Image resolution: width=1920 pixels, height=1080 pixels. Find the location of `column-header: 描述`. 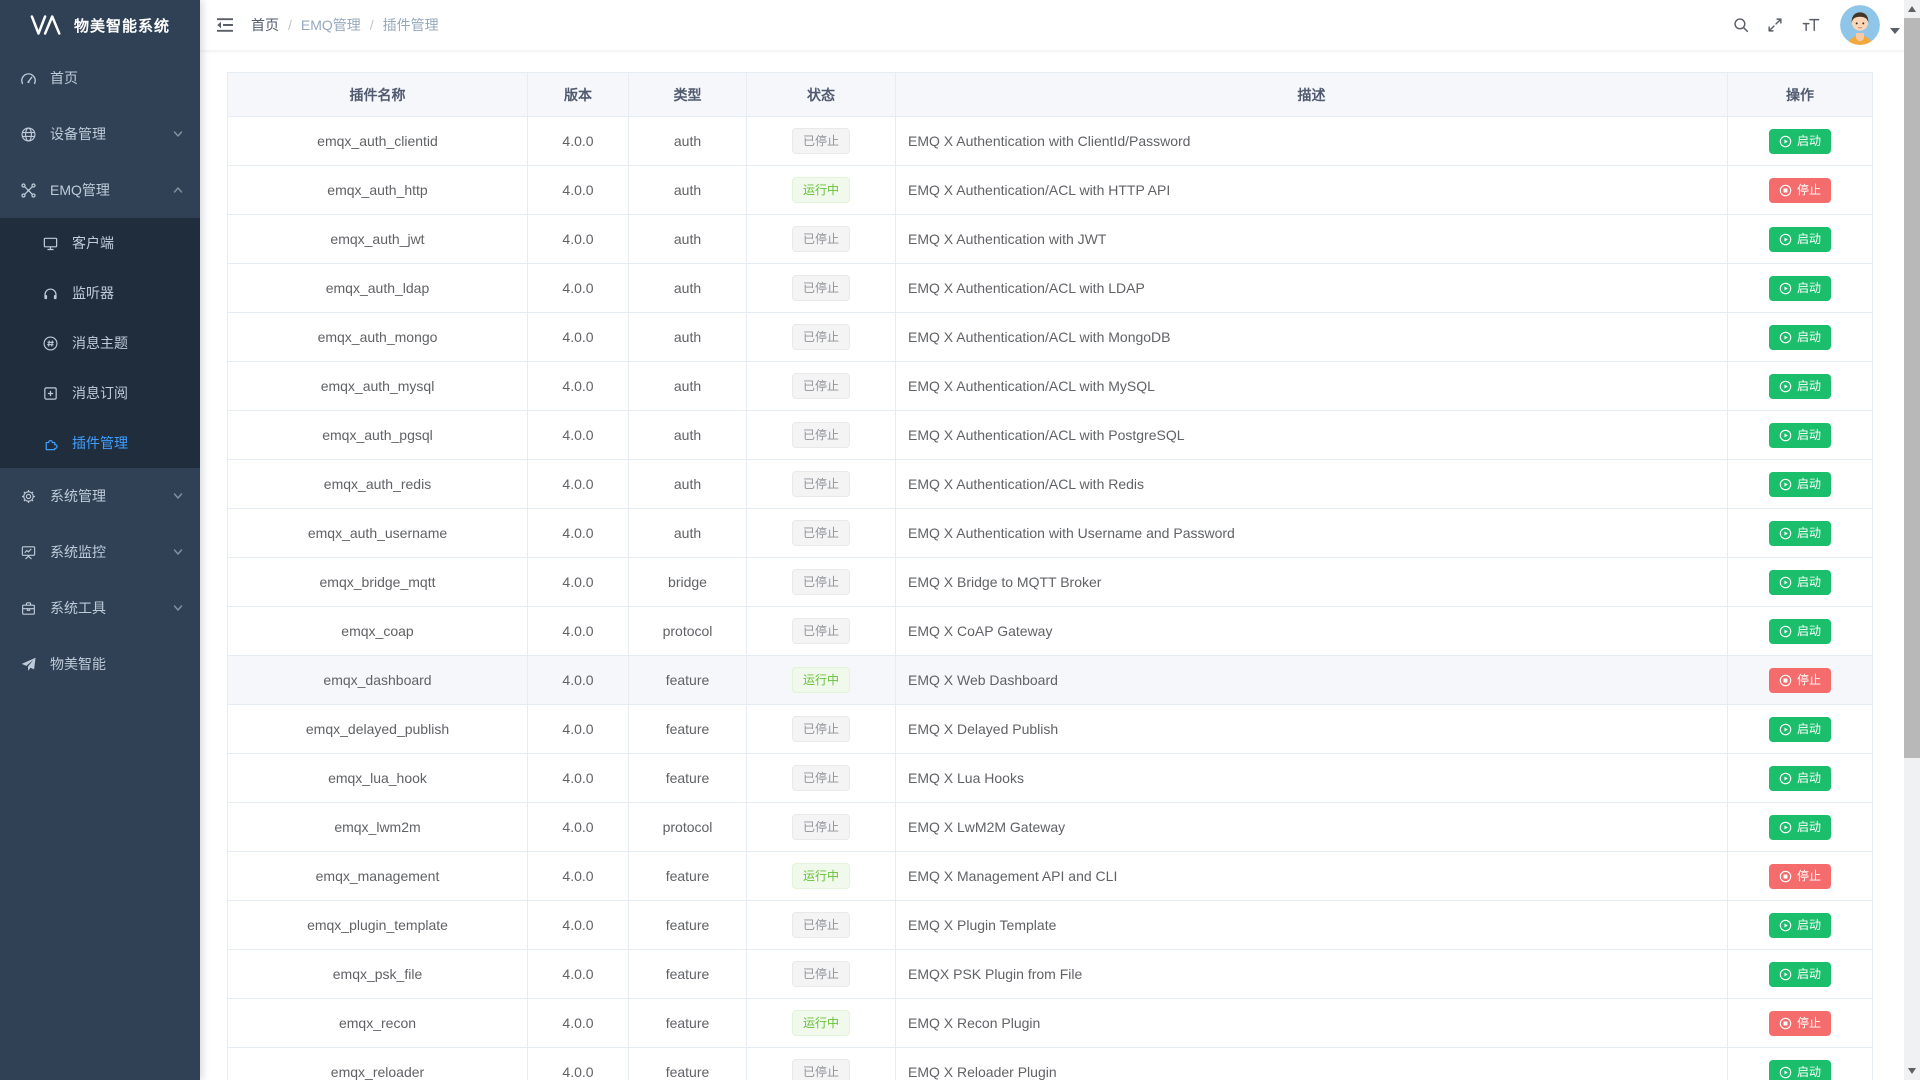

column-header: 描述 is located at coordinates (1311, 94).